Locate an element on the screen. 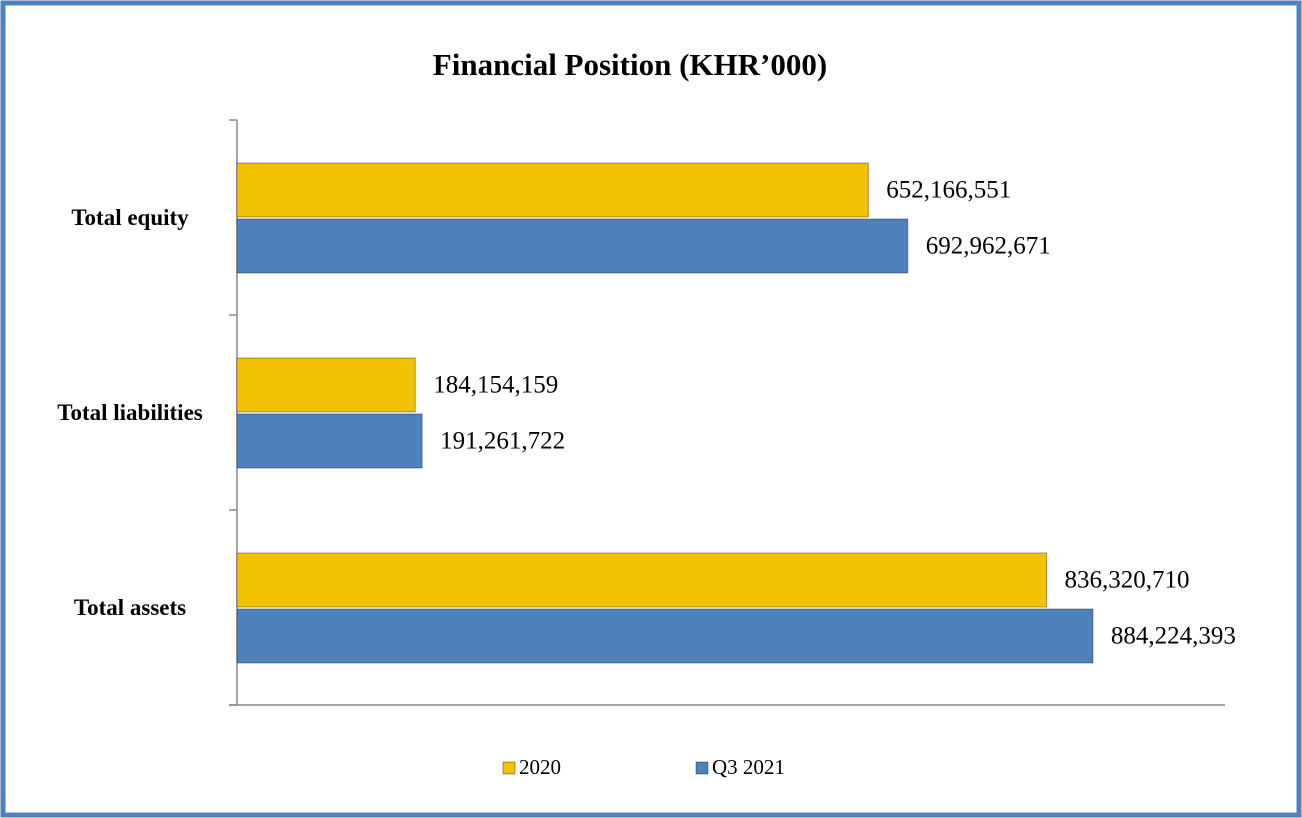 The height and width of the screenshot is (818, 1302). value-label: 884,224,393 is located at coordinates (1173, 636).